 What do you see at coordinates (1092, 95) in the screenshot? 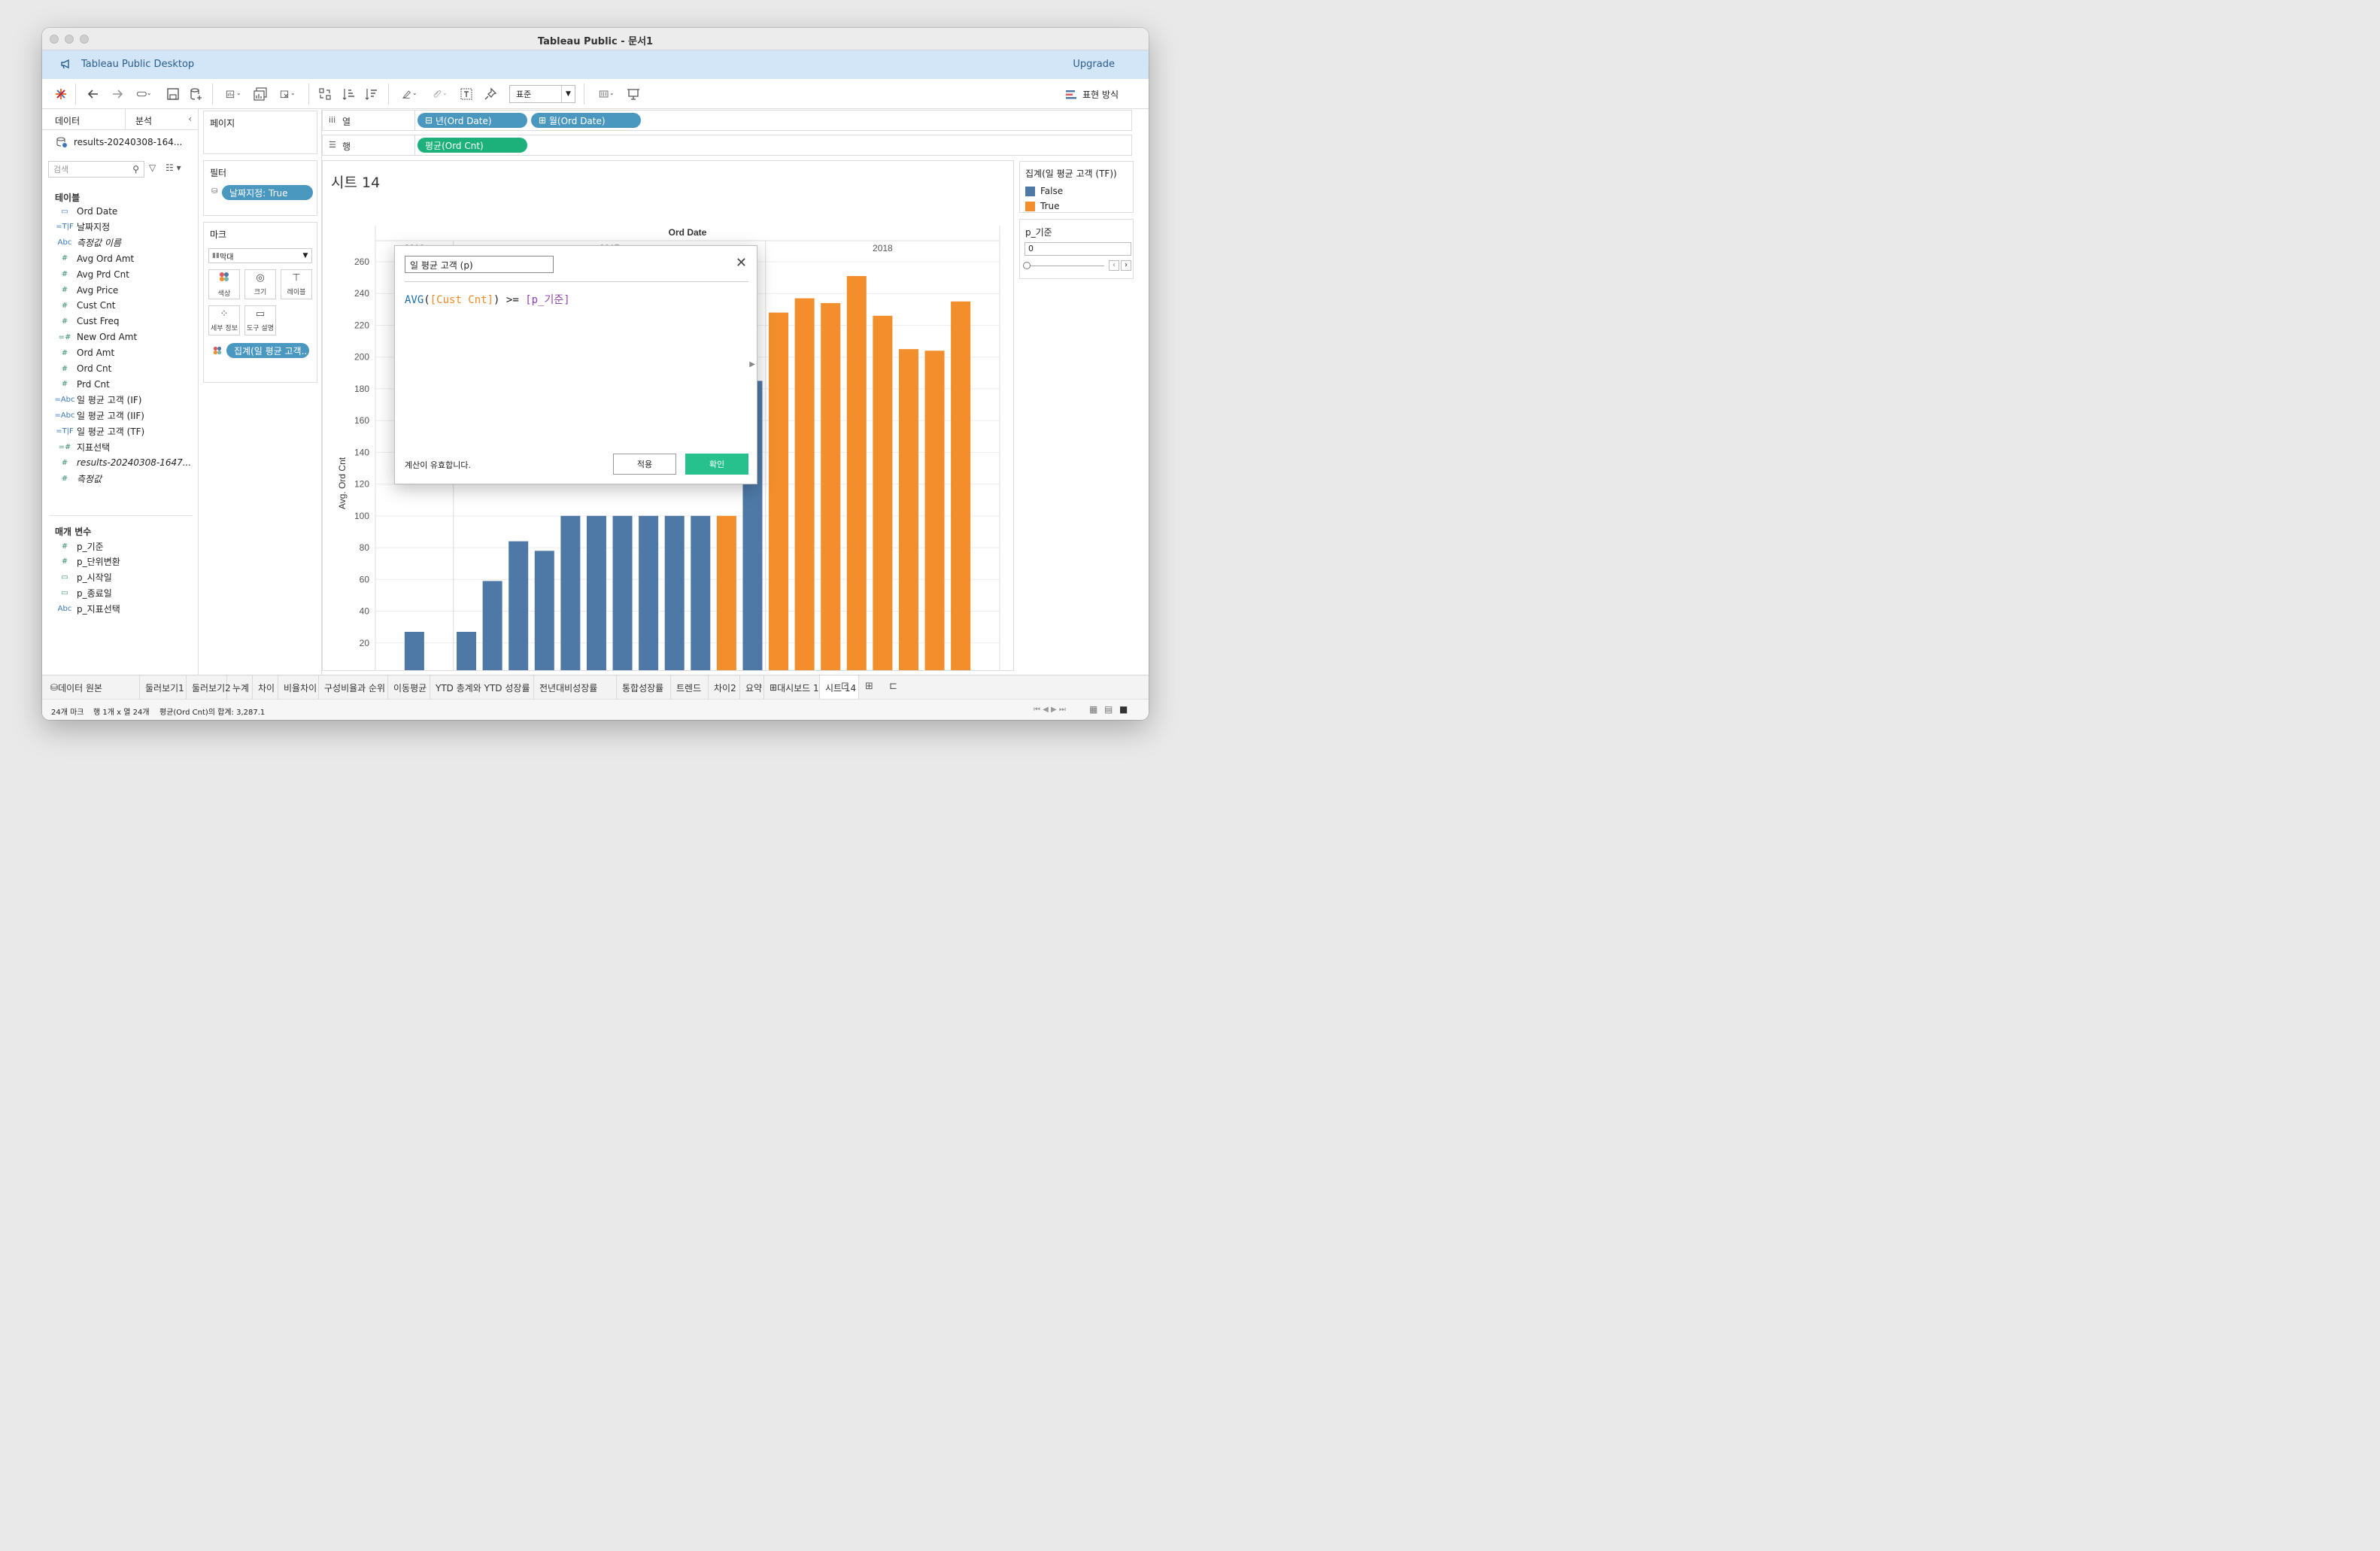
I see `show-me-button: 표현 방식` at bounding box center [1092, 95].